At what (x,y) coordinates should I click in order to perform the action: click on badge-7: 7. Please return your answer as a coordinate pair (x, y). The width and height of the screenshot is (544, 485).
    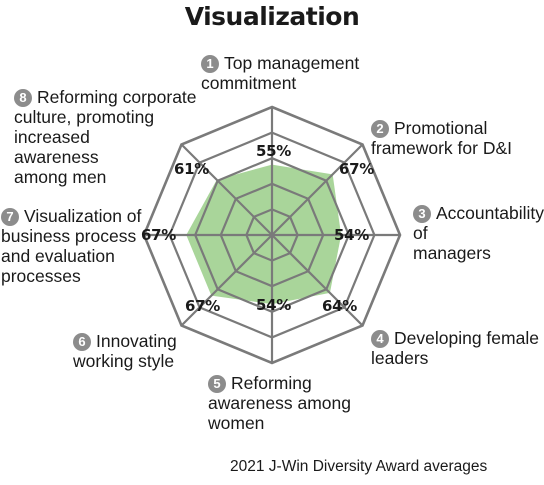
    Looking at the image, I should click on (10, 217).